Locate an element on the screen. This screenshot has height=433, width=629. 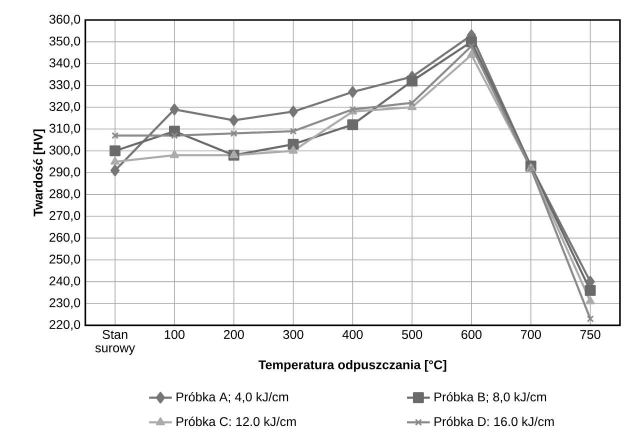
y-tick-label: 220,0 is located at coordinates (65, 325).